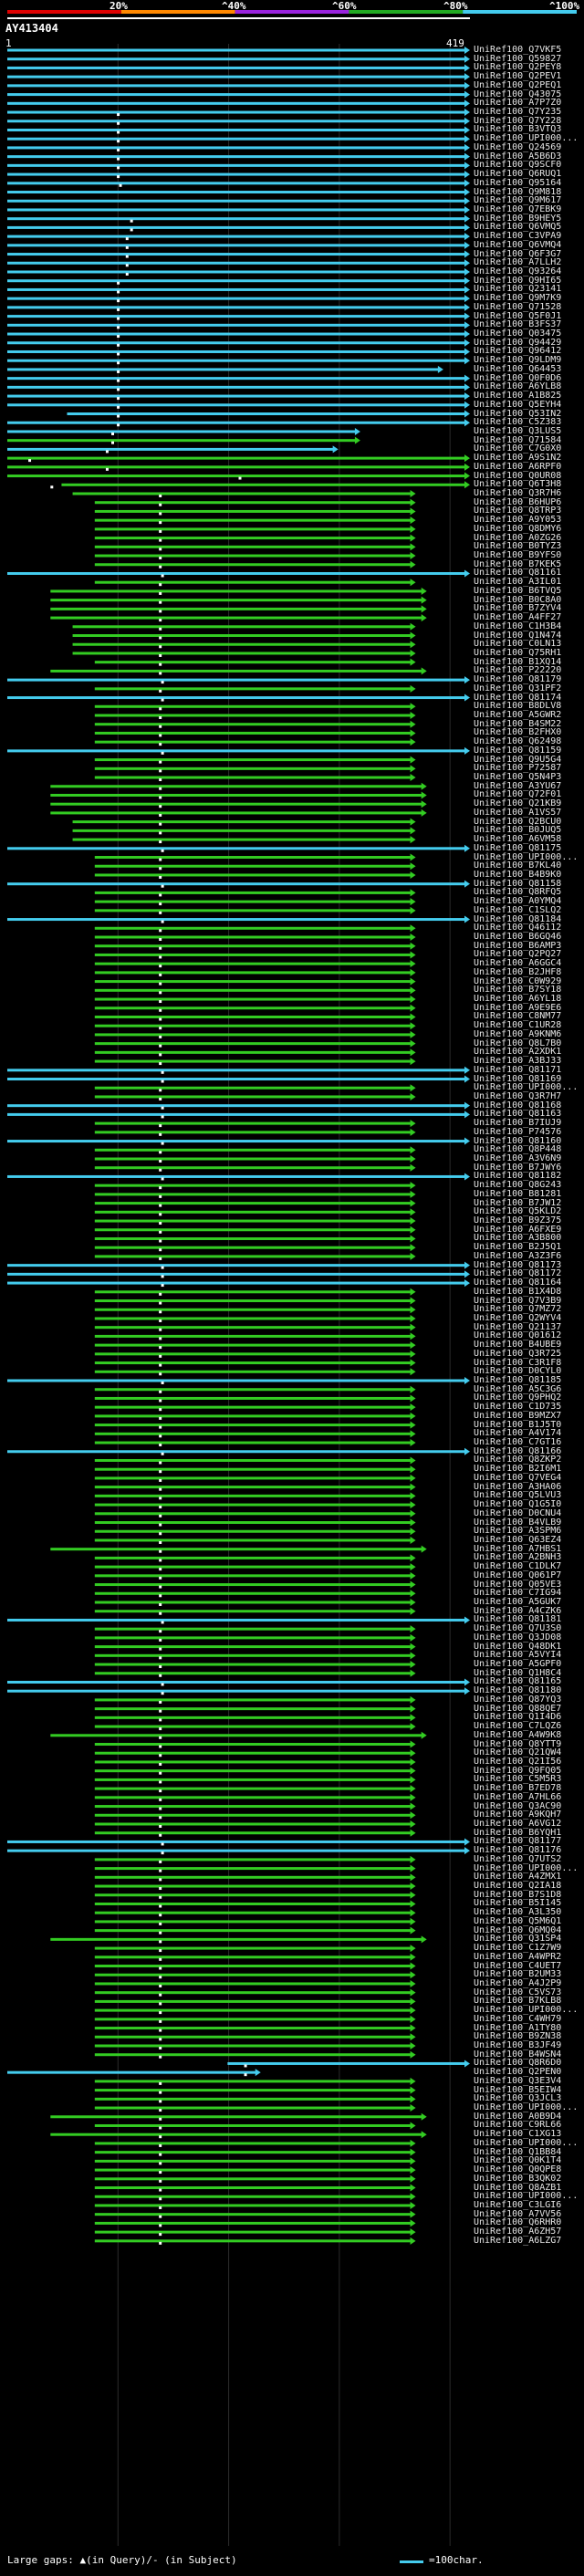  Describe the element at coordinates (518, 759) in the screenshot. I see `hit-label-80: UniRef100_Q9U5G4` at that location.